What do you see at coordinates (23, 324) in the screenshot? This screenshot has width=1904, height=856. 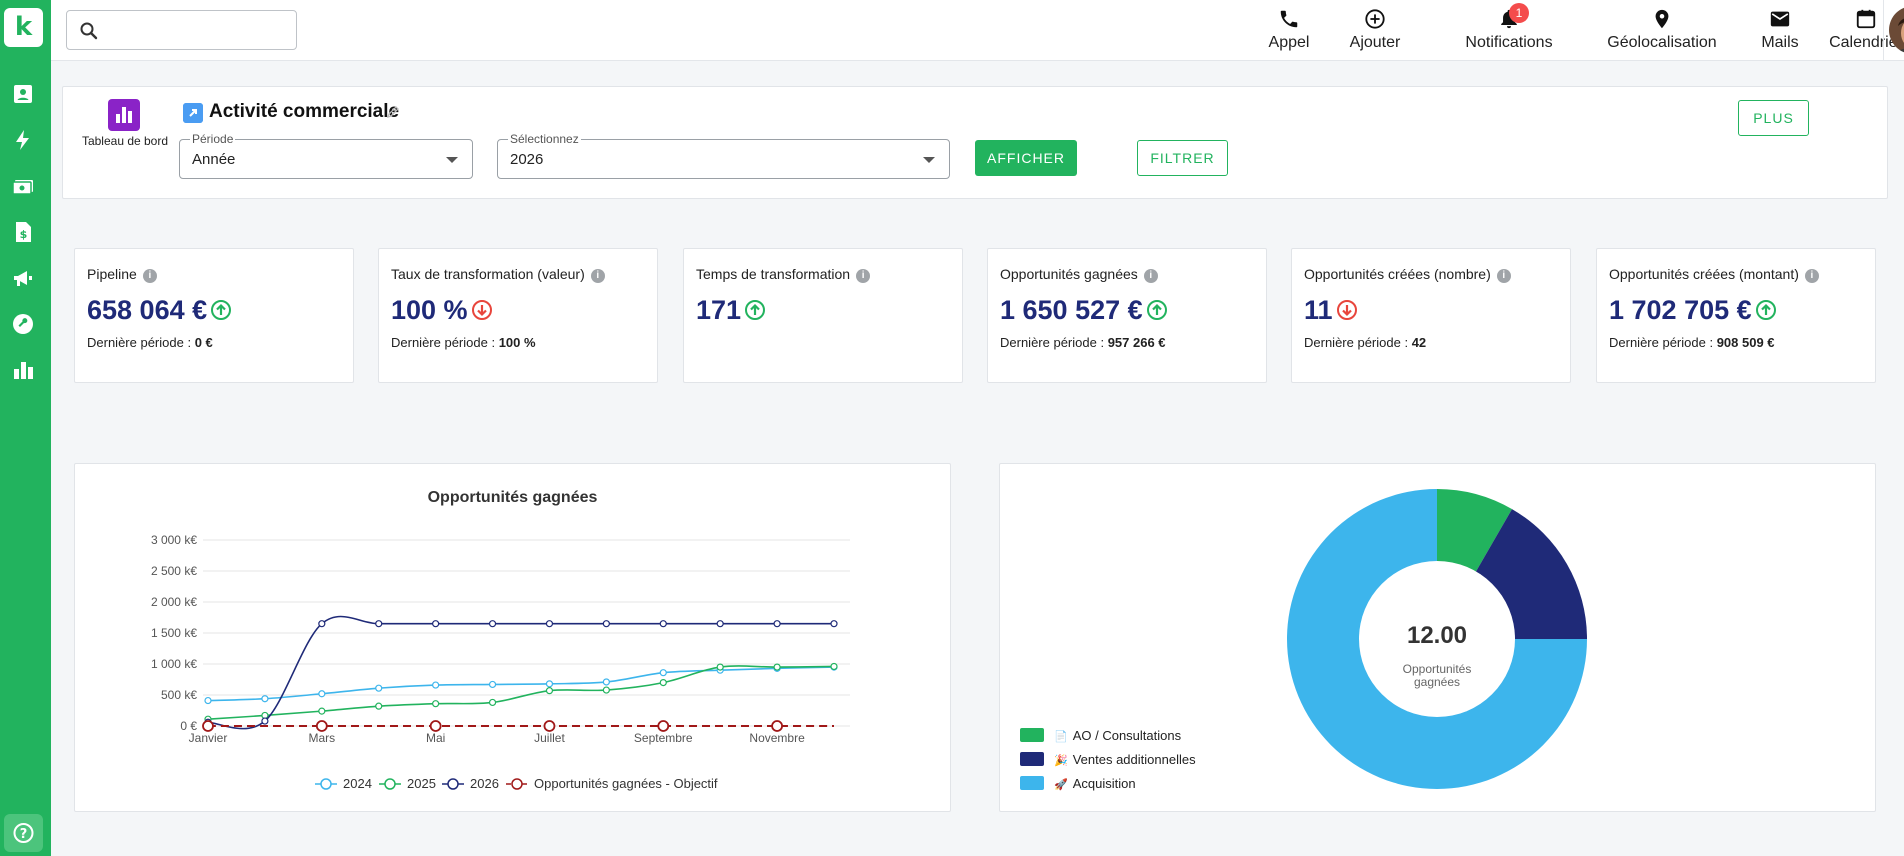 I see `wrench-icon` at bounding box center [23, 324].